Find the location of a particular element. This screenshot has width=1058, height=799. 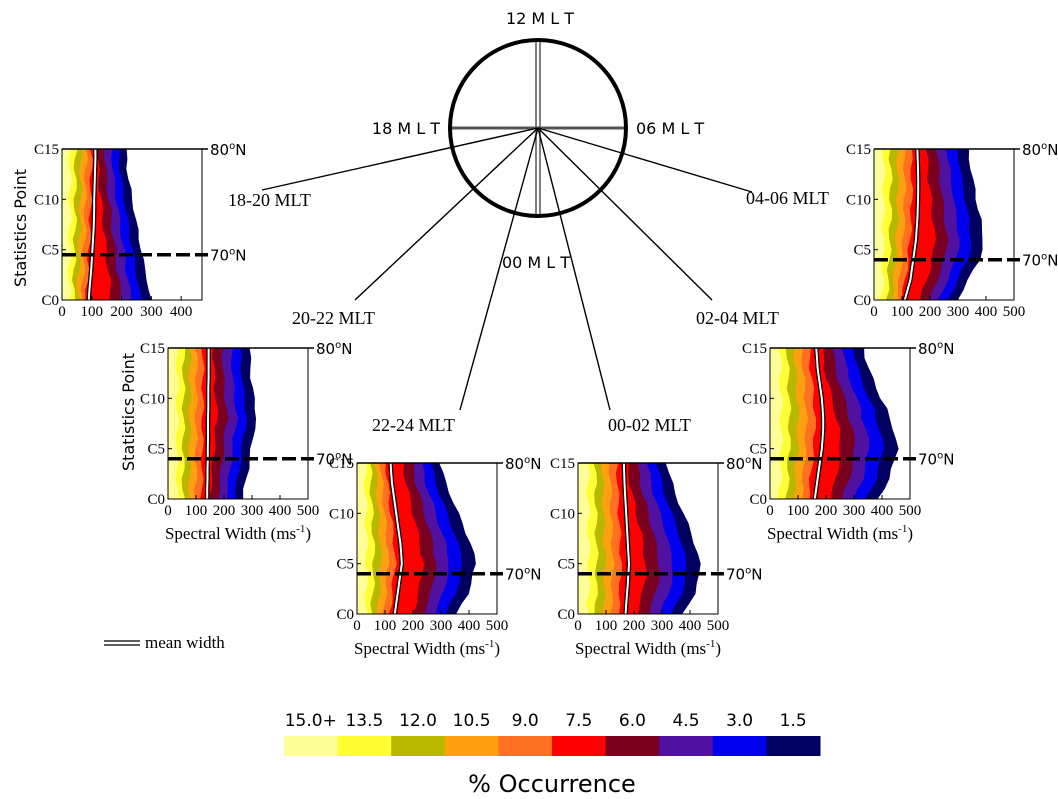

colorbar-tick-label: 1.5 is located at coordinates (793, 721).